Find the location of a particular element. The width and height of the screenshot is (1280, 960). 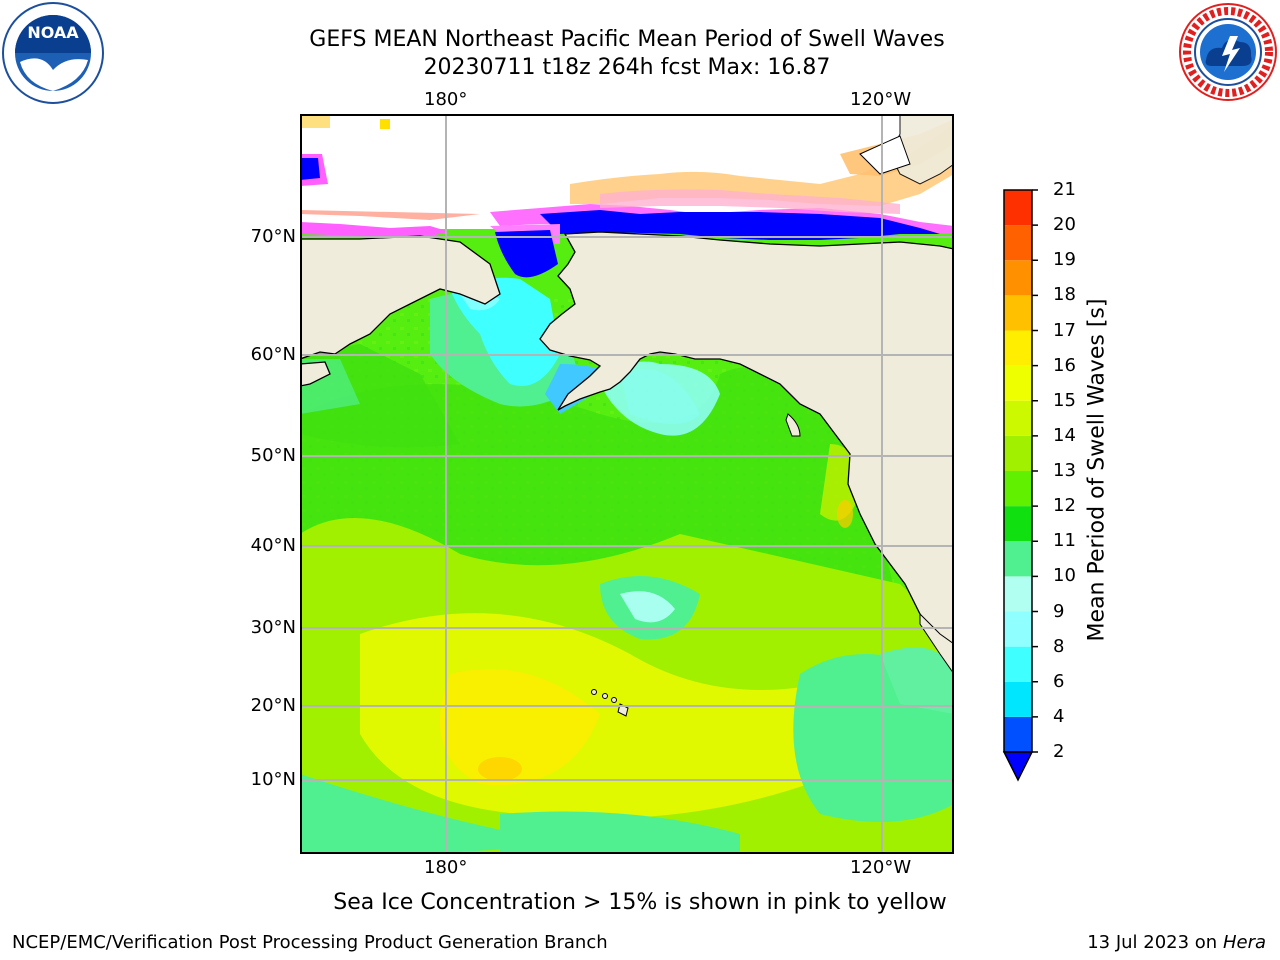

colorbar-tick-label: 11 is located at coordinates (1064, 541).